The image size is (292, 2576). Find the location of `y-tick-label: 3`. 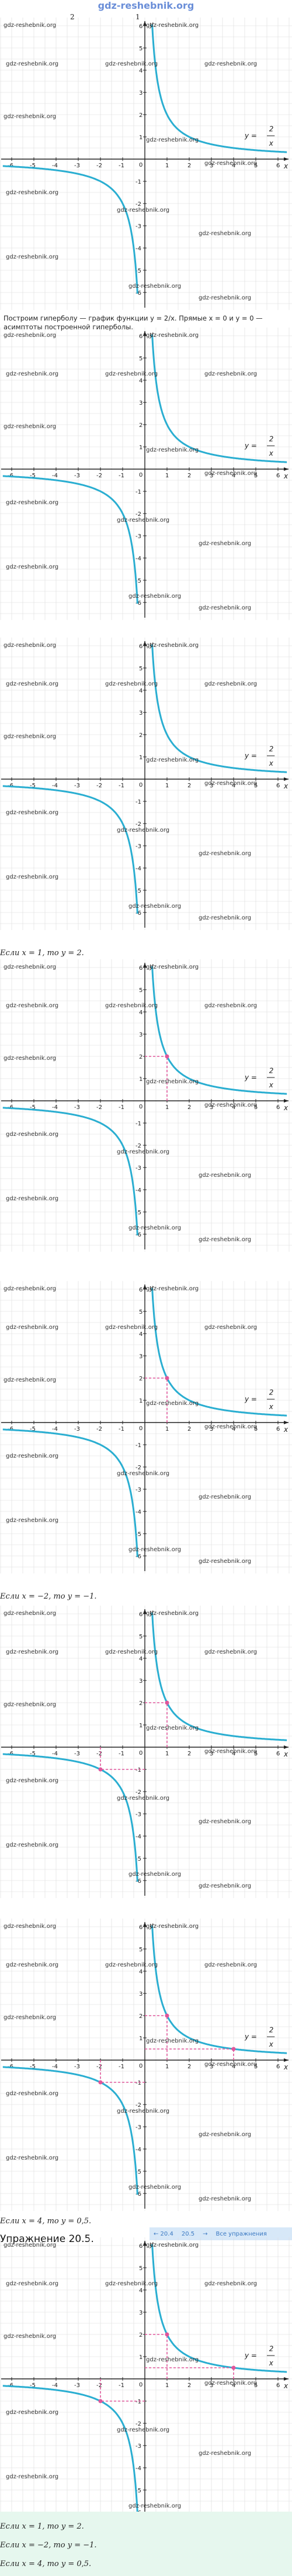

y-tick-label: 3 is located at coordinates (140, 2313).